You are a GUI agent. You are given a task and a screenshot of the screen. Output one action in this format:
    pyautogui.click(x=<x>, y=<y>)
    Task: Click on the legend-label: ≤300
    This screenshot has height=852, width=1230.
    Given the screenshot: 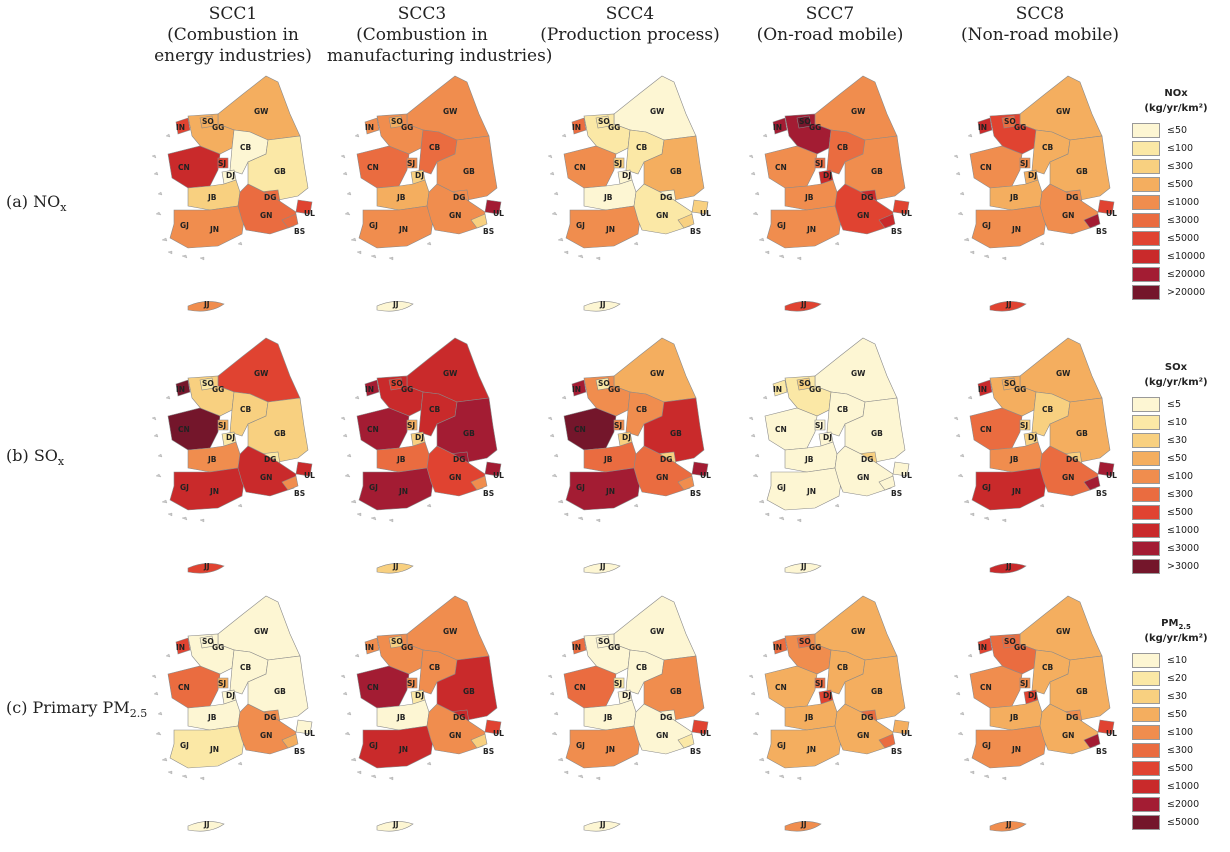 What is the action you would take?
    pyautogui.click(x=1180, y=750)
    